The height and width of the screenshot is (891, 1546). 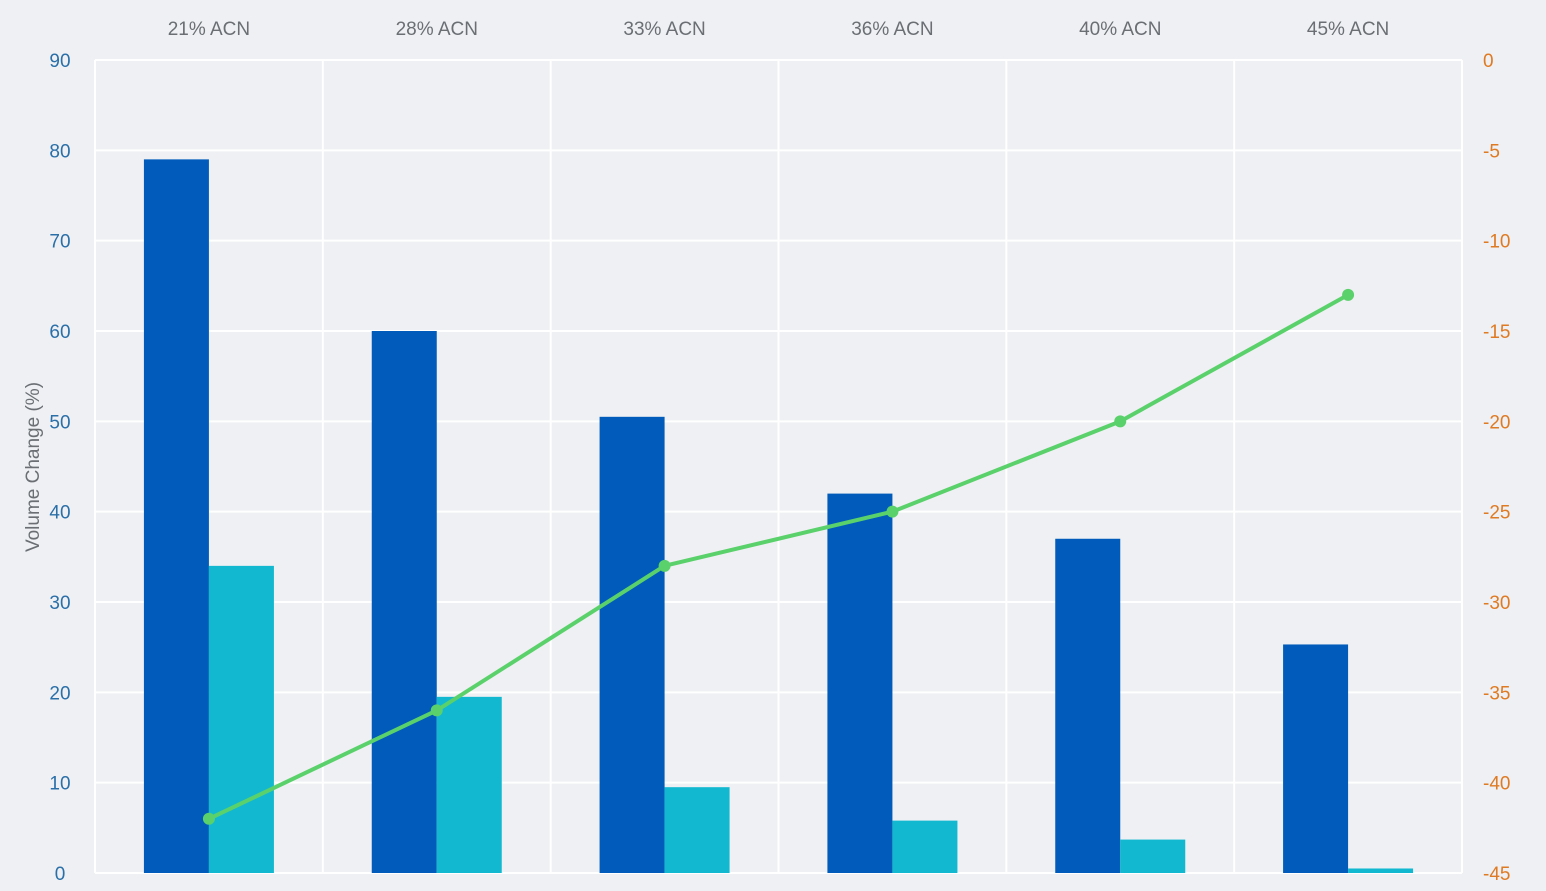 I want to click on x-category-label: 28% ACN, so click(x=437, y=29).